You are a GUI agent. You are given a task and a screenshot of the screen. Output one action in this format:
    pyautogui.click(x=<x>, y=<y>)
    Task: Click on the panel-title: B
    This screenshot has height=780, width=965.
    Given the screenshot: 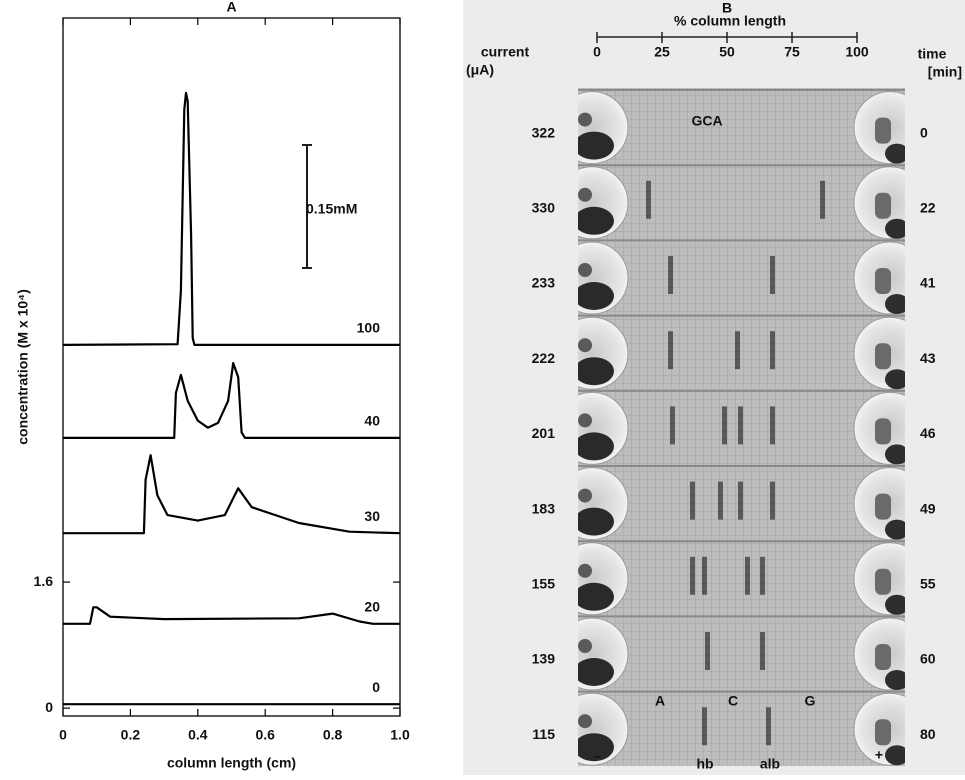 What is the action you would take?
    pyautogui.click(x=727, y=8)
    